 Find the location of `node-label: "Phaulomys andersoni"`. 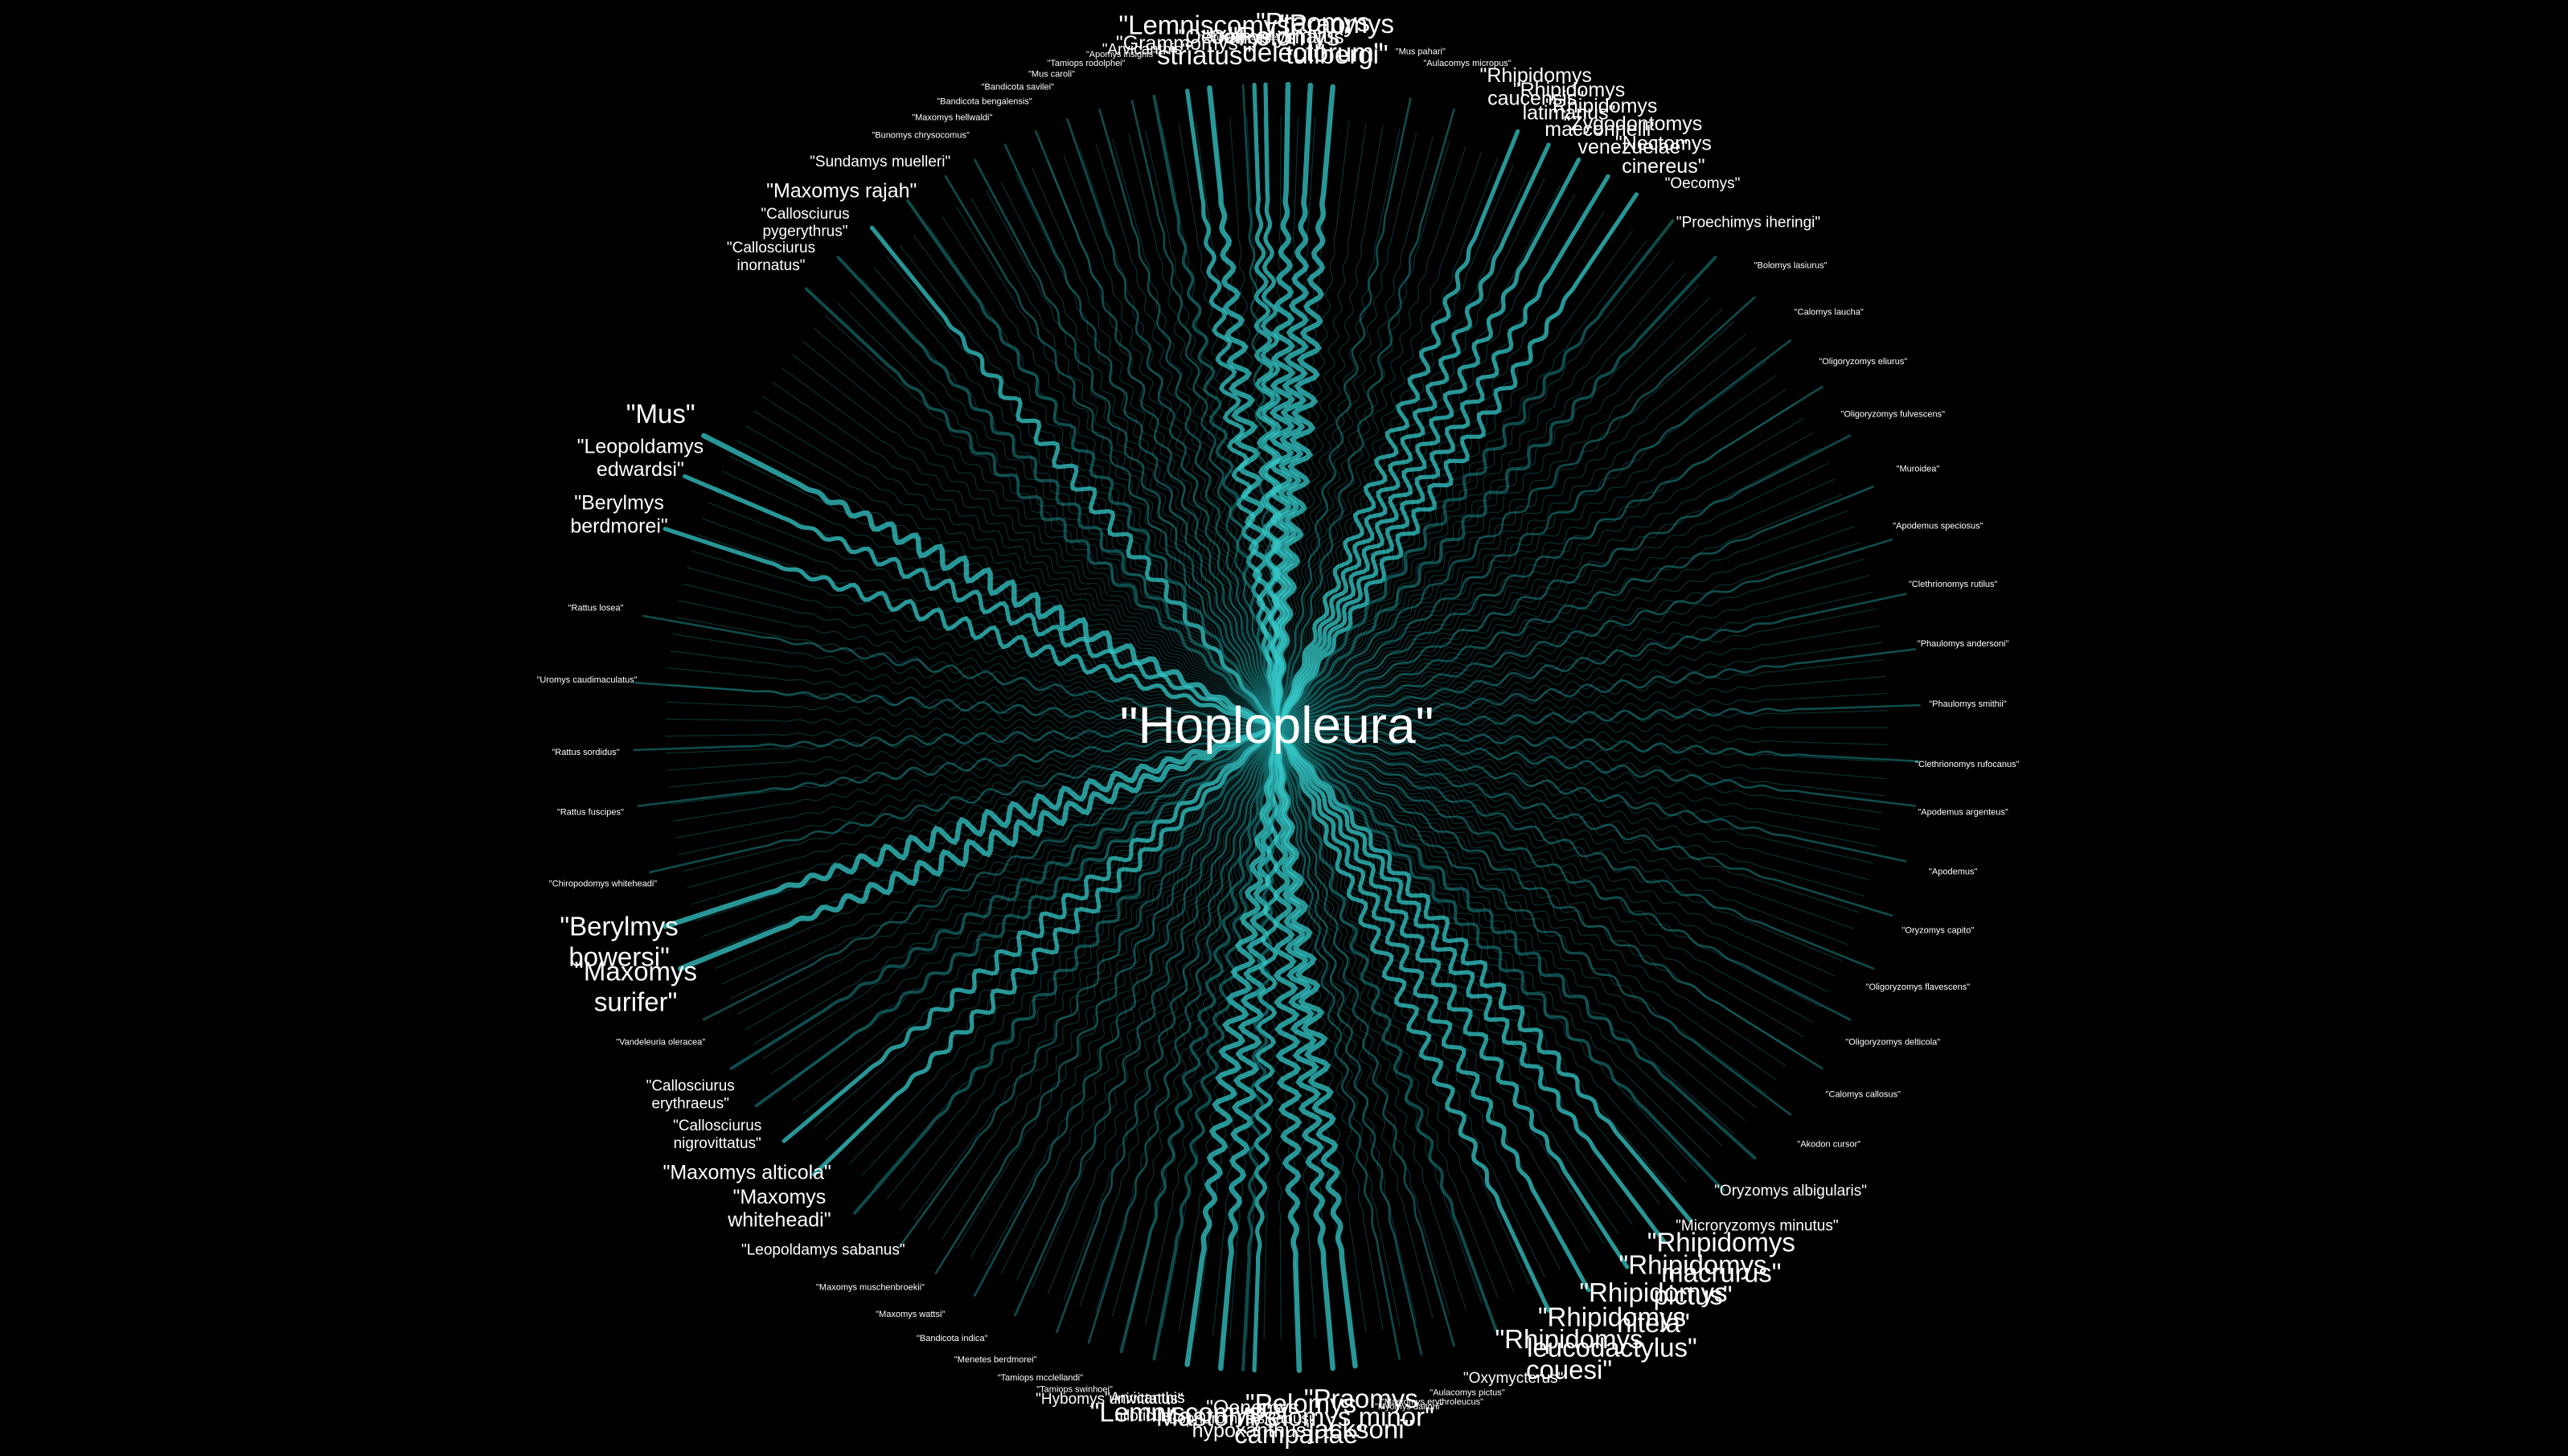

node-label: "Phaulomys andersoni" is located at coordinates (1963, 644).